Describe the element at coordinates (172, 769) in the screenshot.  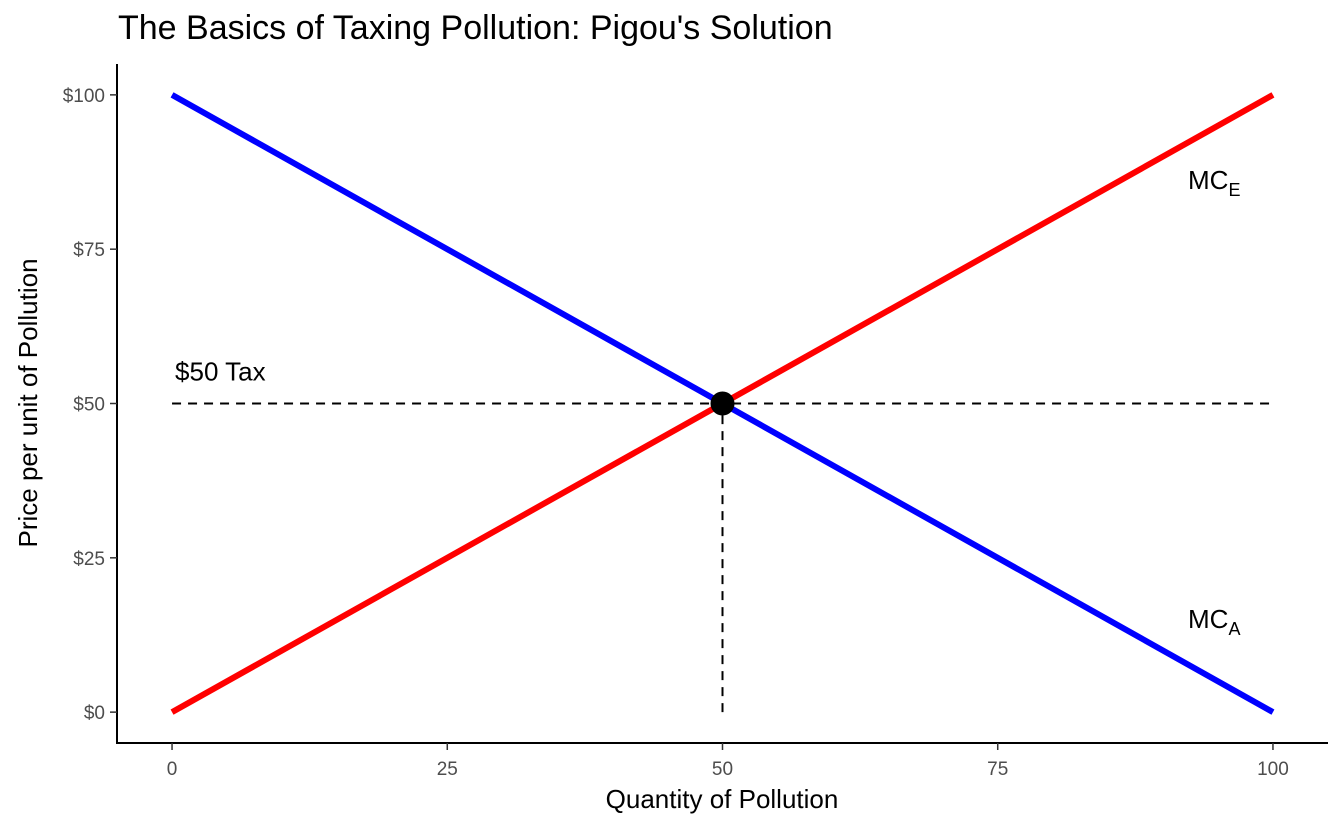
I see `x-tick-label: 0` at that location.